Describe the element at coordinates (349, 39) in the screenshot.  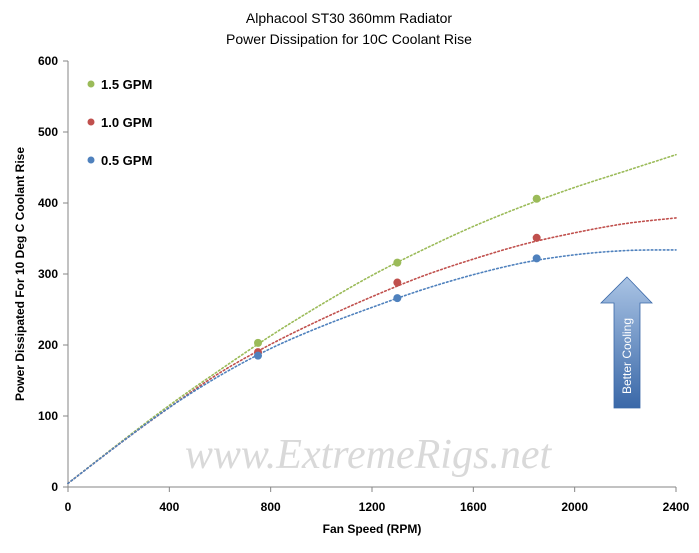
I see `chart-subtitle: Power Dissipation for 10C Coolant Rise` at that location.